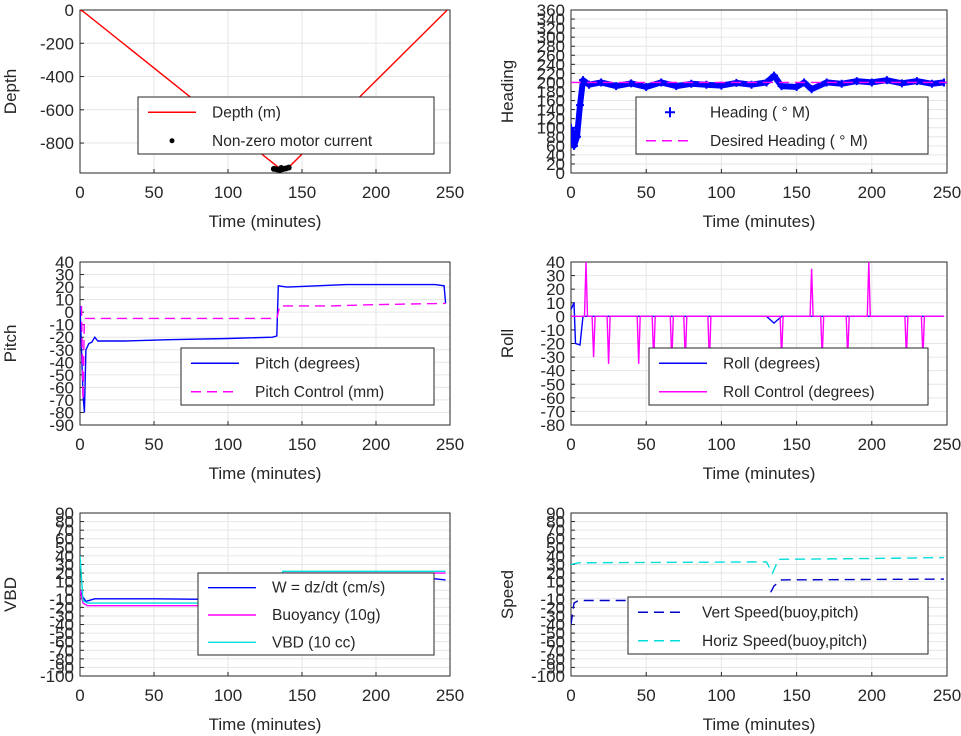 This screenshot has width=961, height=736. What do you see at coordinates (61, 667) in the screenshot?
I see `y-tick-label: -90` at bounding box center [61, 667].